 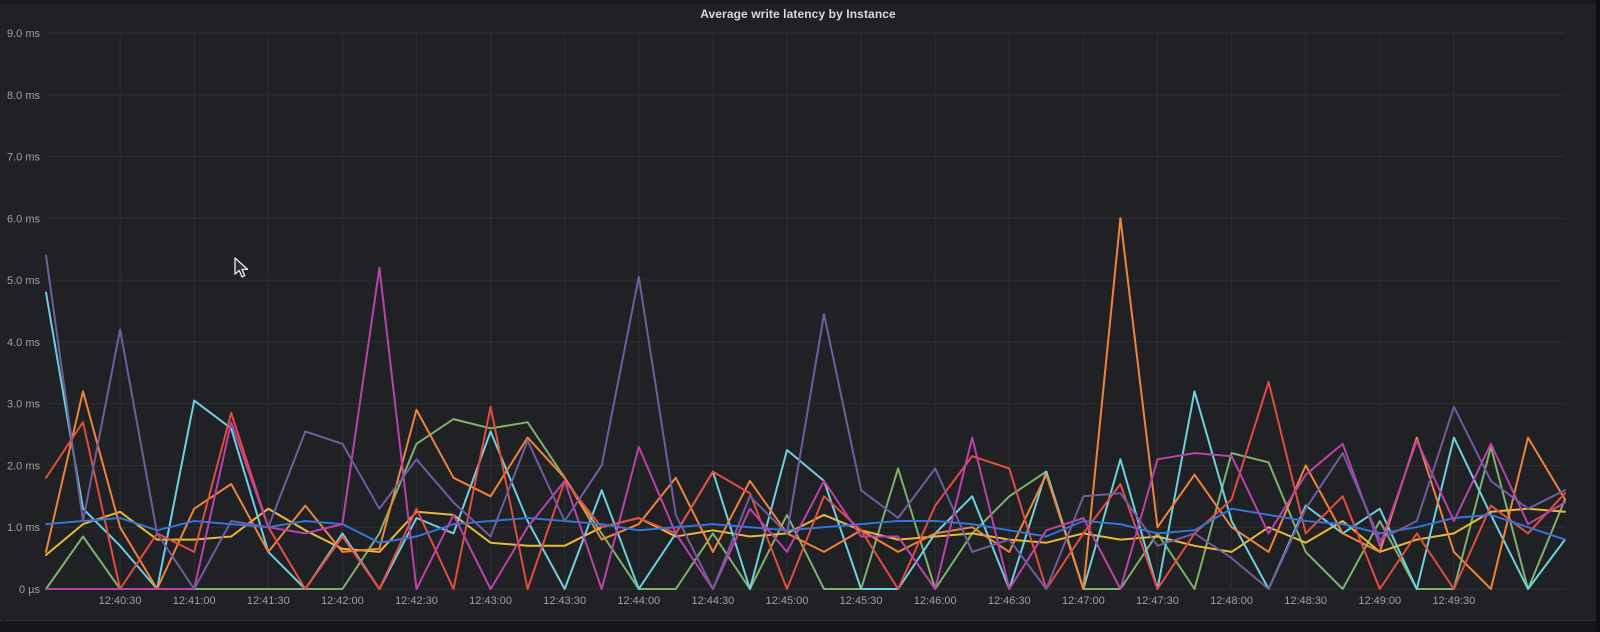 I want to click on x-axis-tick-label: 12:46:30, so click(x=1009, y=601).